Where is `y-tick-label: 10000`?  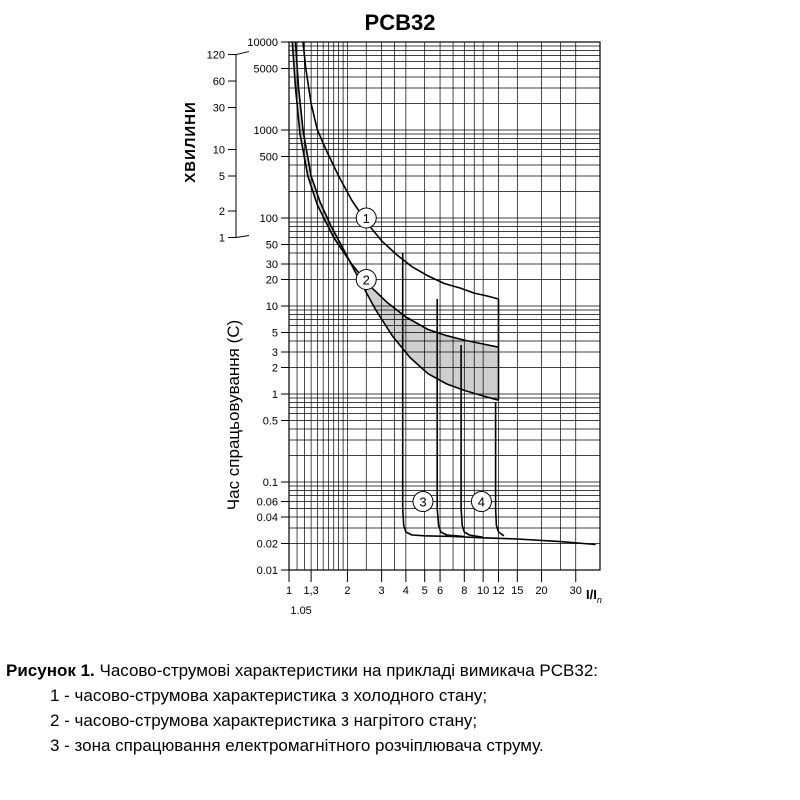
y-tick-label: 10000 is located at coordinates (262, 43).